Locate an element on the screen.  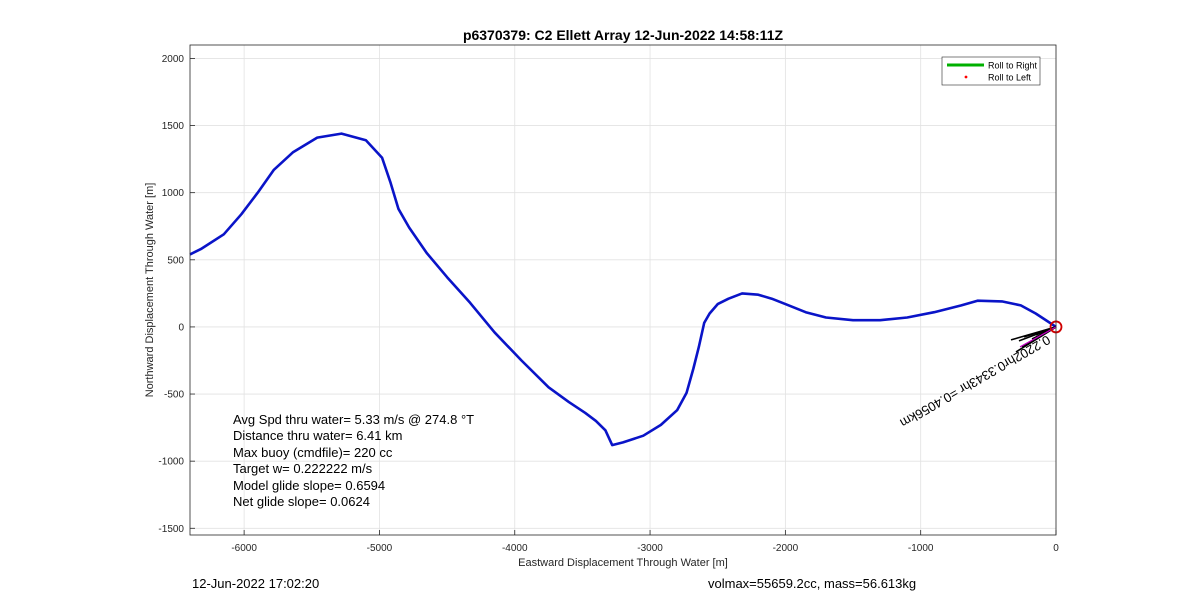
x-tick-label: -2000 is located at coordinates (786, 548).